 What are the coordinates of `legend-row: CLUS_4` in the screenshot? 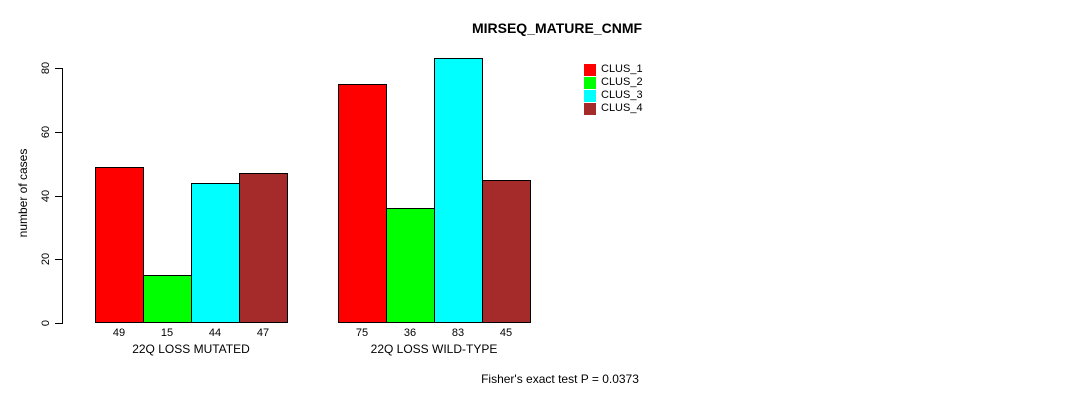 It's located at (613, 108).